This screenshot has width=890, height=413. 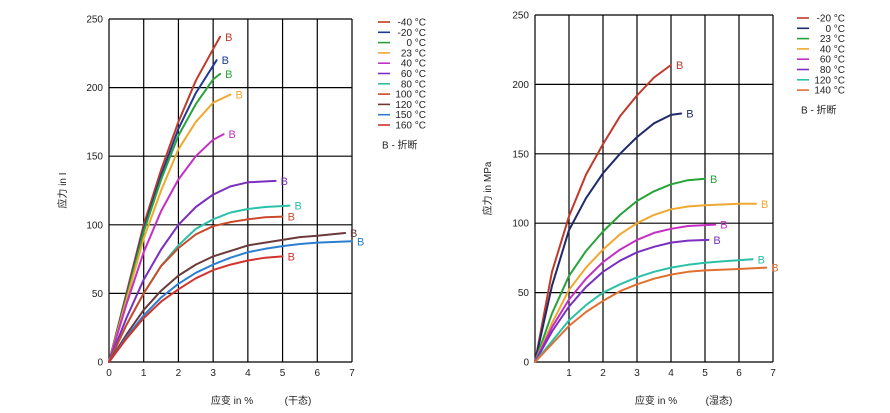 I want to click on x-tick-label: 0, so click(x=109, y=373).